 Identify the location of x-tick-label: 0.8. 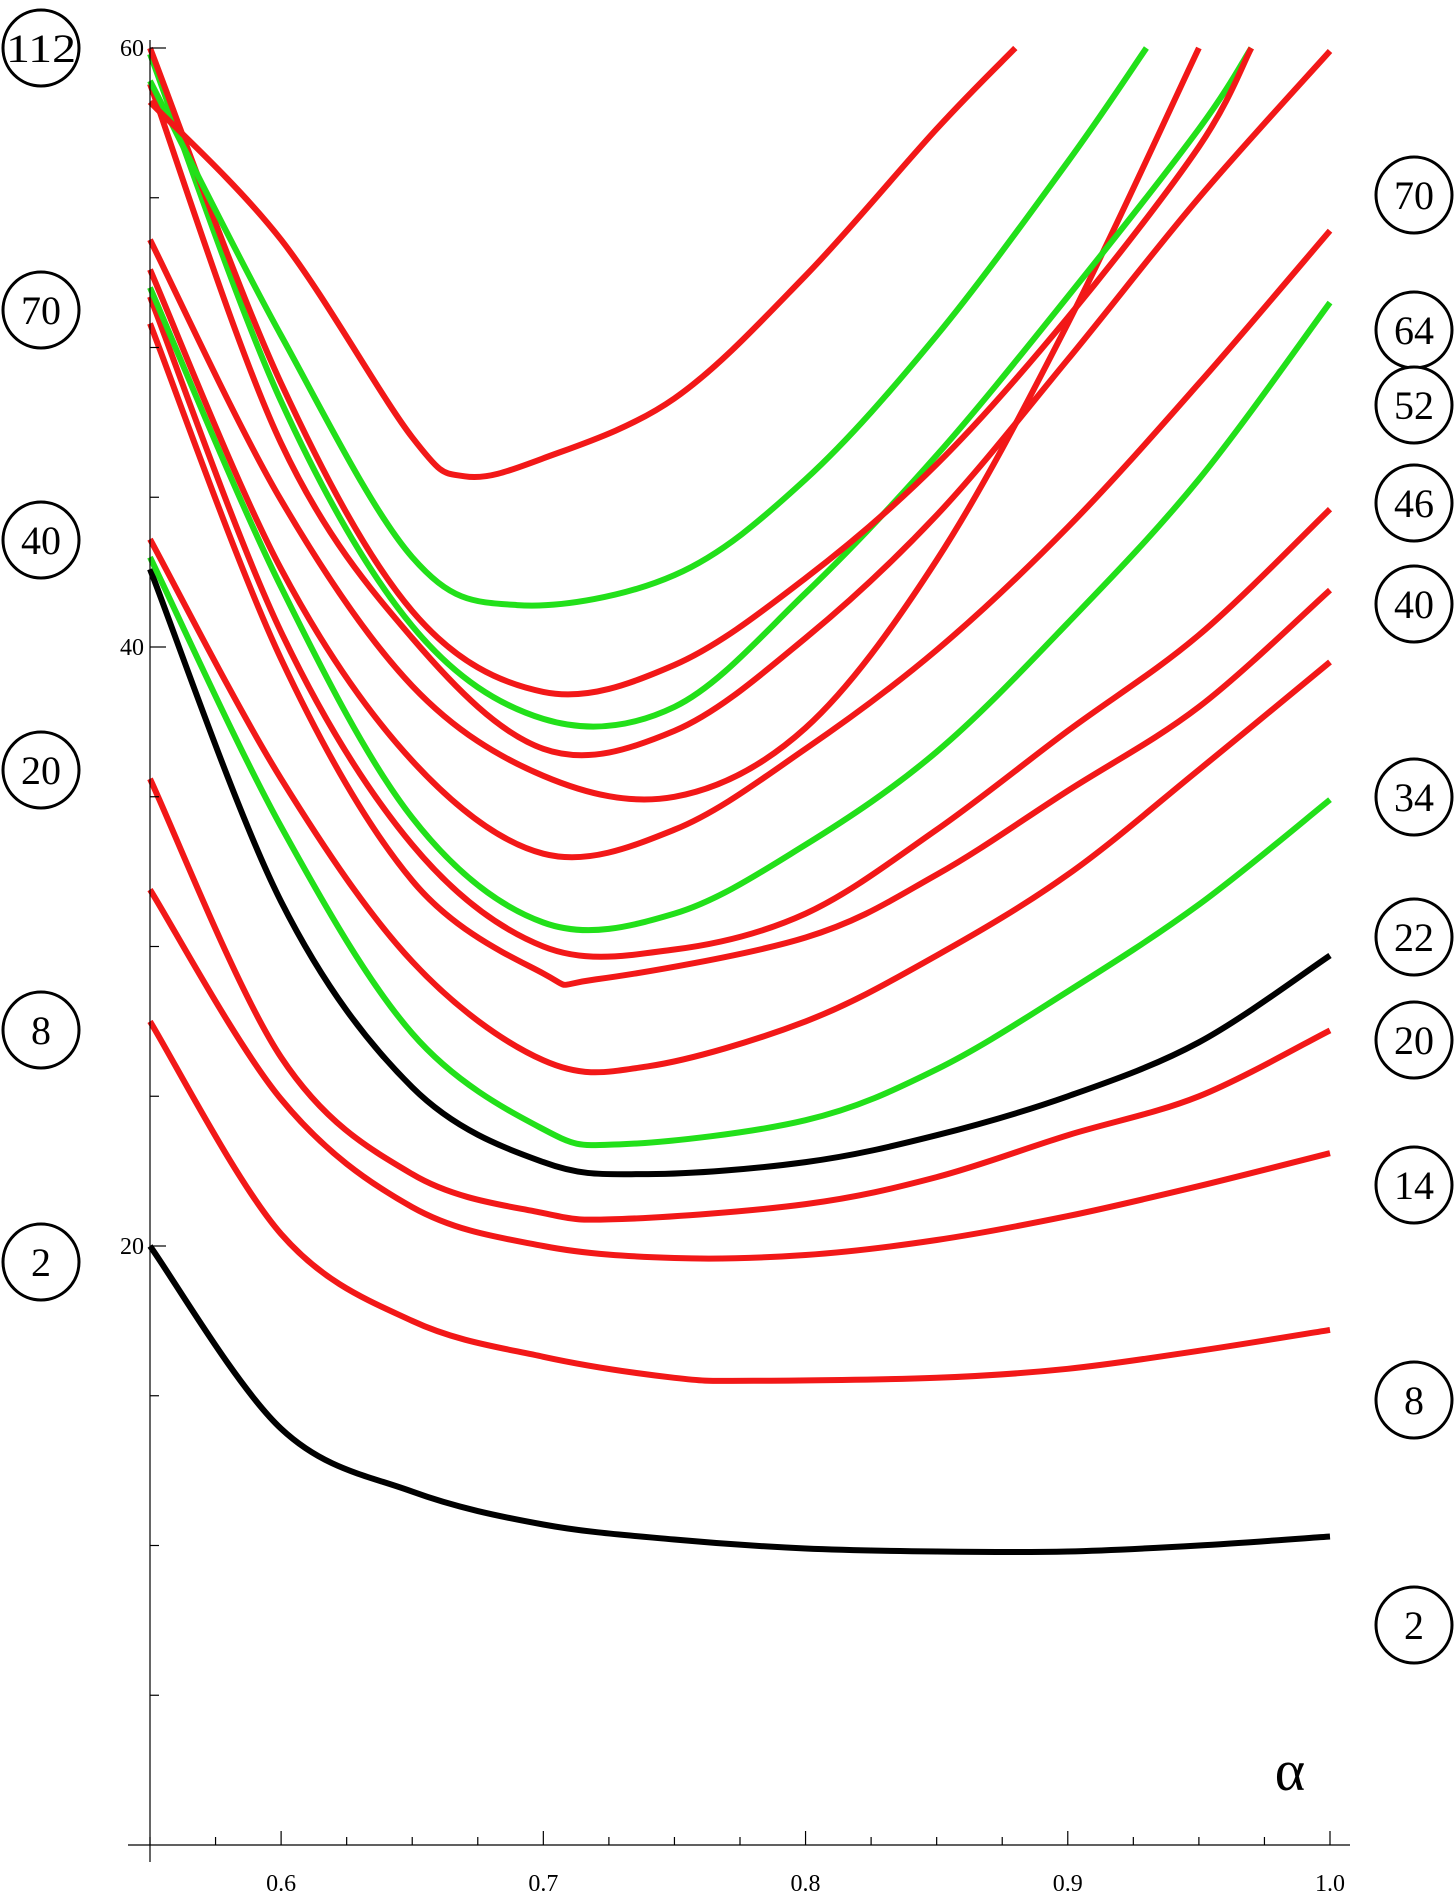
(806, 1883).